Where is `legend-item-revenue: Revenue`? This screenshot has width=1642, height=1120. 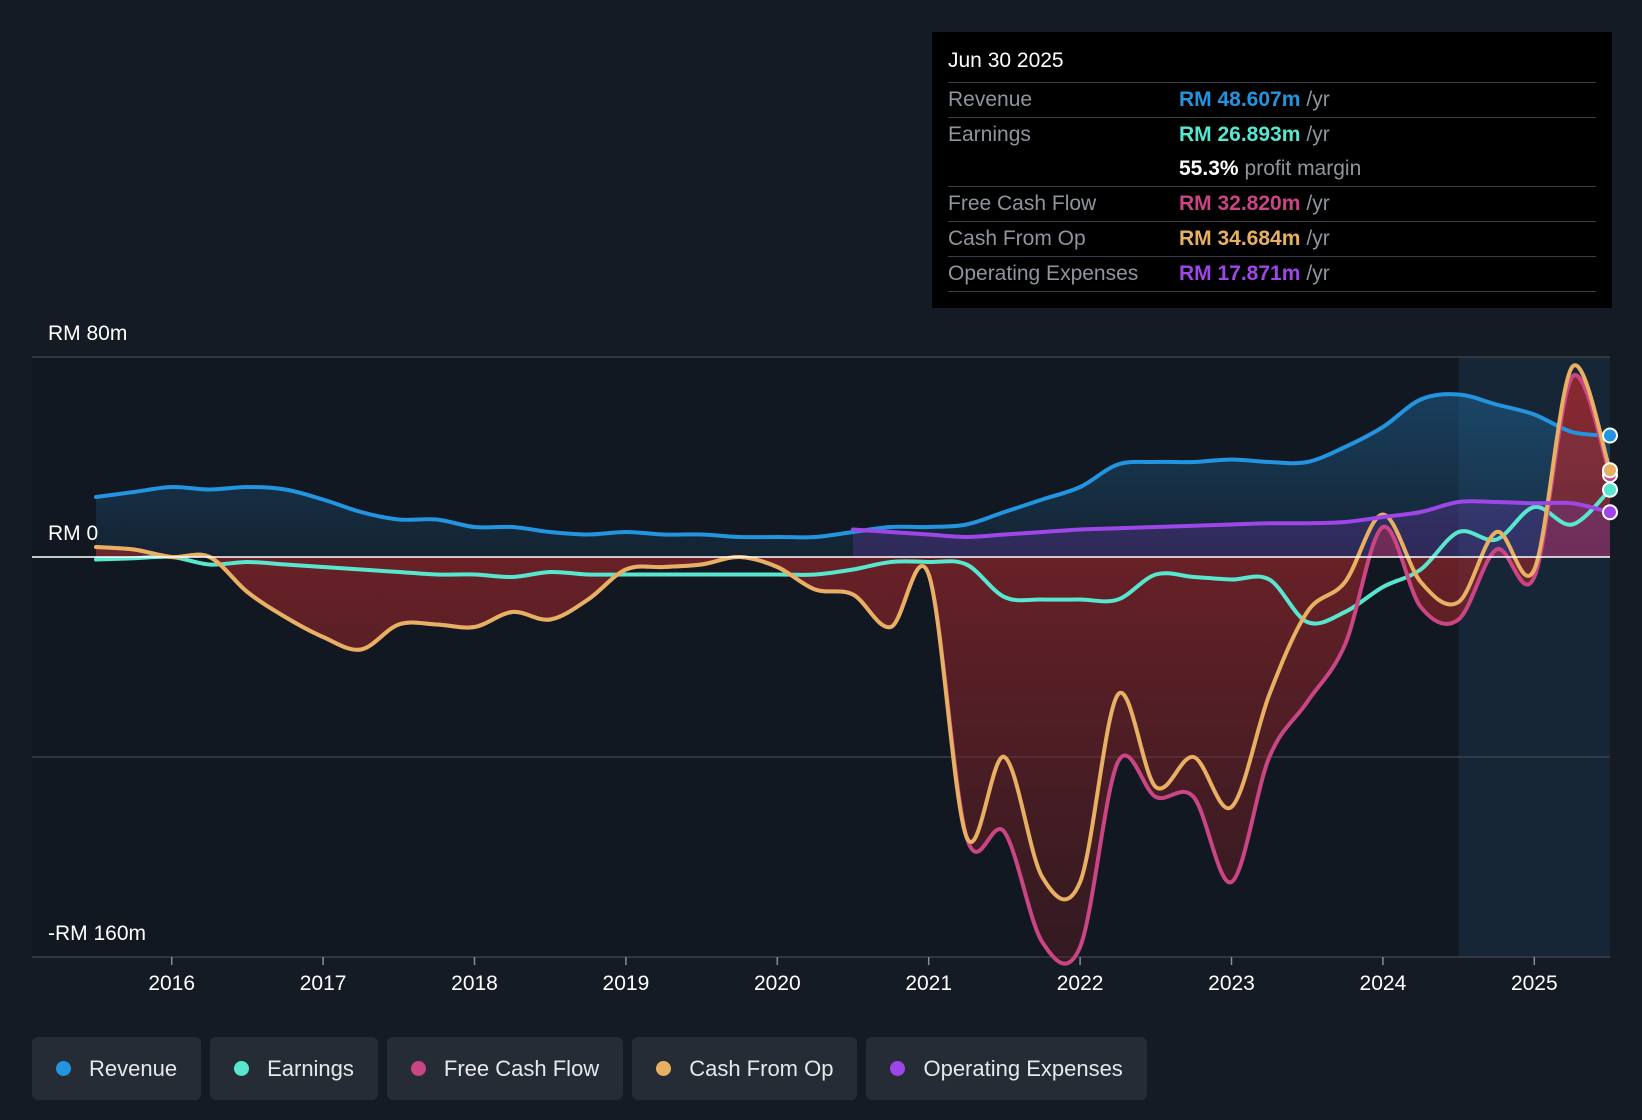 legend-item-revenue: Revenue is located at coordinates (117, 1068).